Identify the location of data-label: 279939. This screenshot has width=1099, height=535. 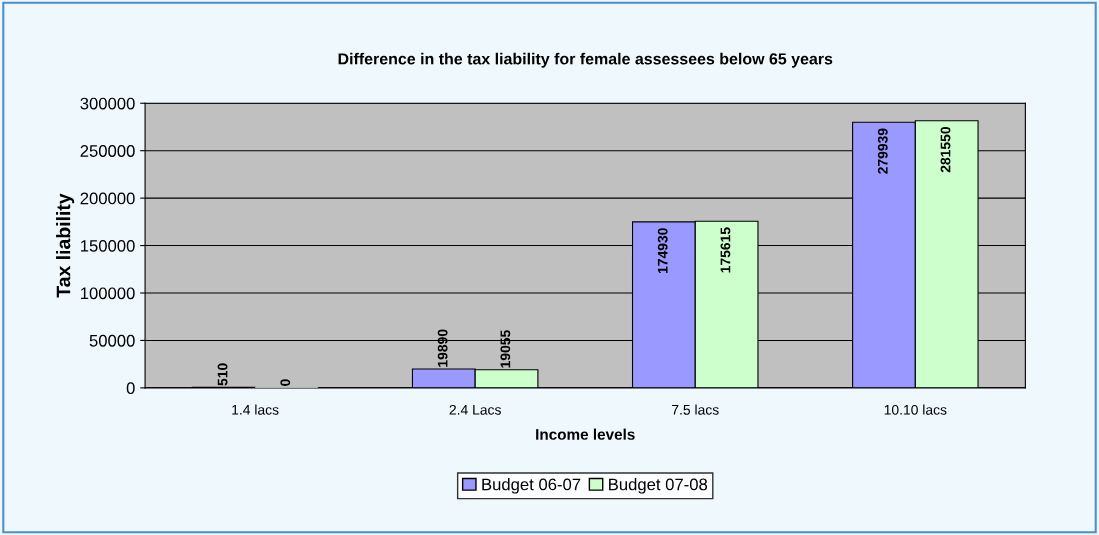
(882, 151).